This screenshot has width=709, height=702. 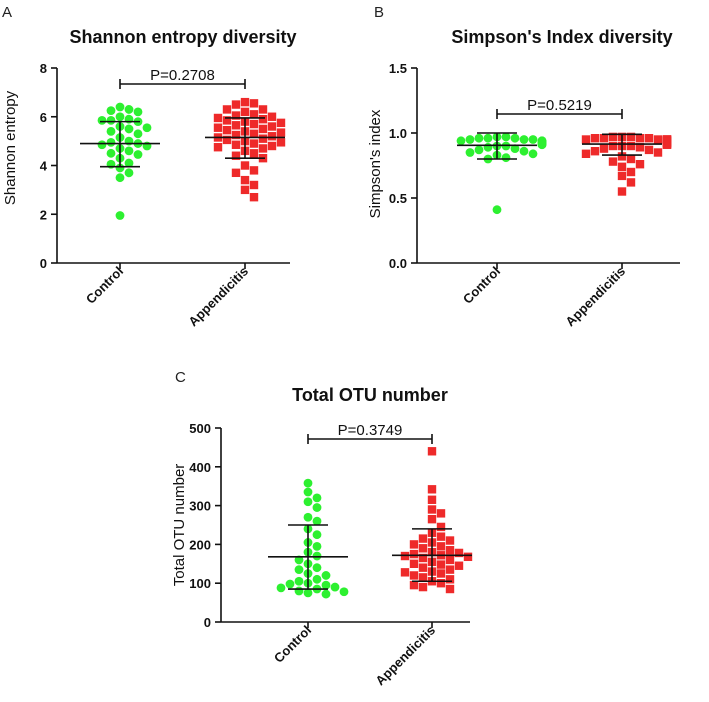 I want to click on y-tick-label: 1.5, so click(x=398, y=68).